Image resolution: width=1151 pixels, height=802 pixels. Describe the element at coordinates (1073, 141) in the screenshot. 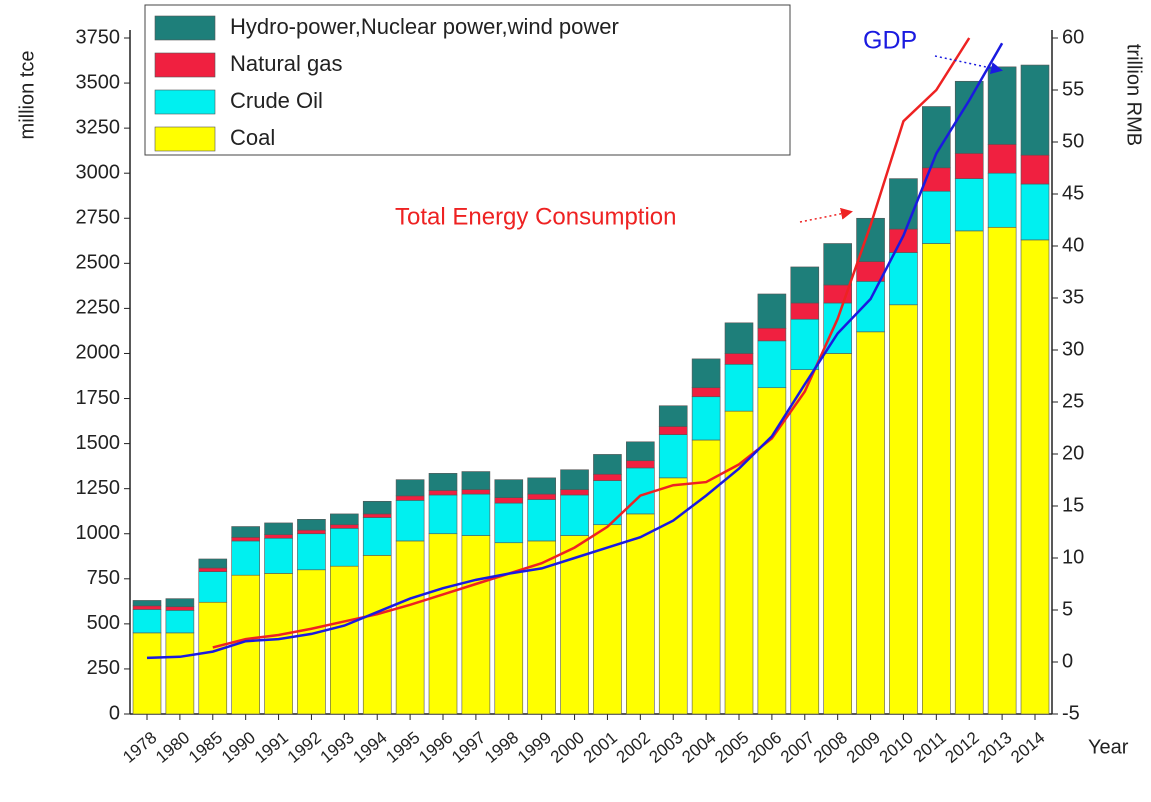

I see `y2-tick-label: 50` at that location.